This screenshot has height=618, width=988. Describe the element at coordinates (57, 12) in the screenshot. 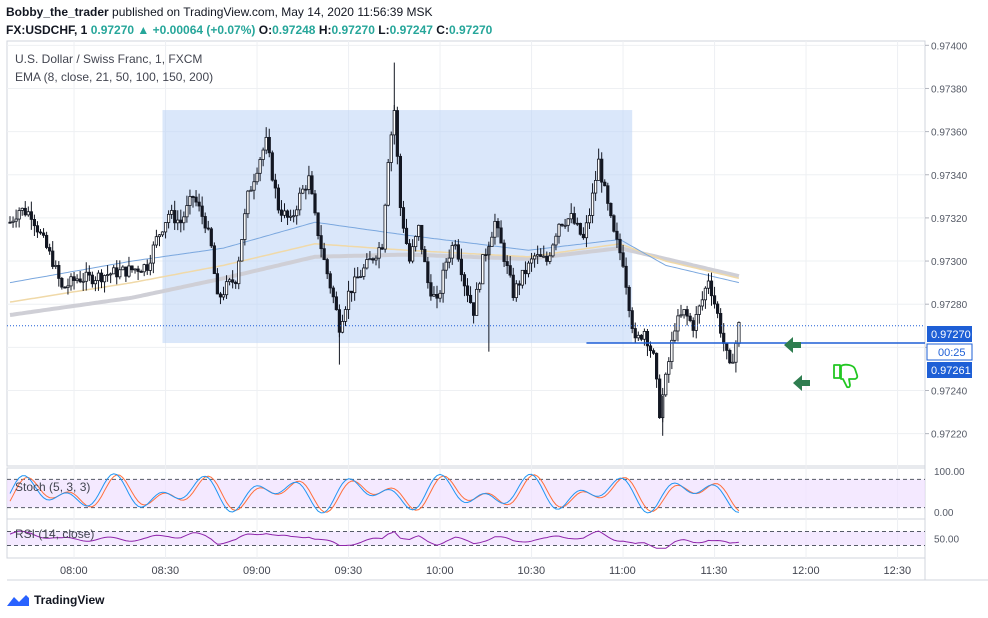

I see `author-name: Bobby_the_trader` at that location.